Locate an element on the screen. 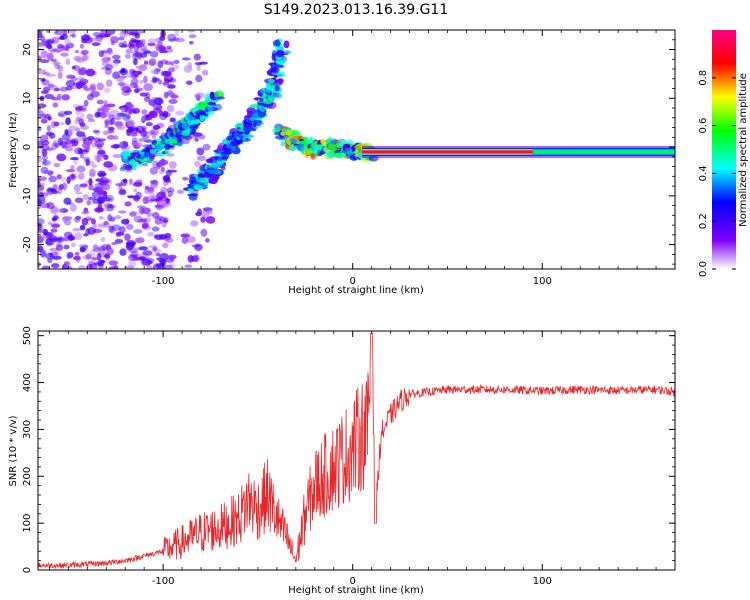 The image size is (750, 600). snr-ytick-label: 300 is located at coordinates (27, 429).